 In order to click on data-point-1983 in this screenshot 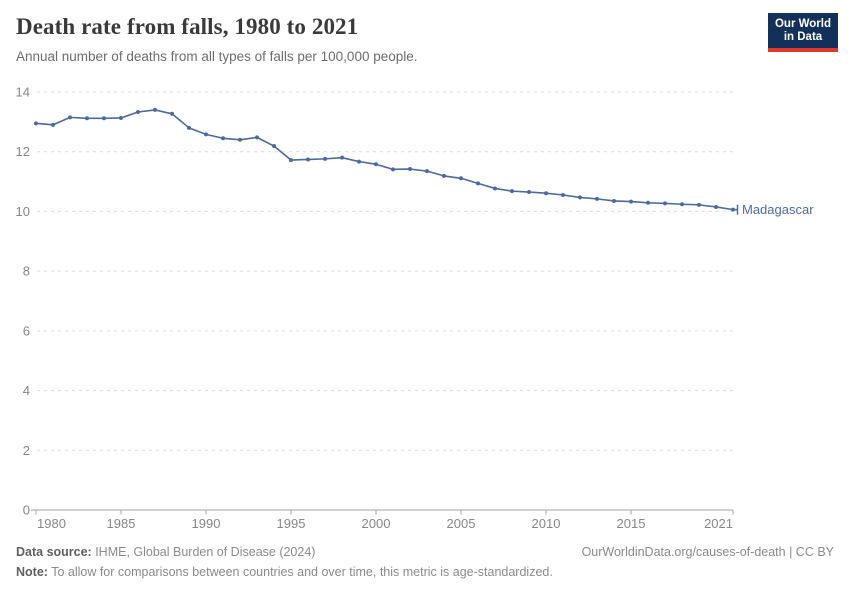, I will do `click(87, 118)`.